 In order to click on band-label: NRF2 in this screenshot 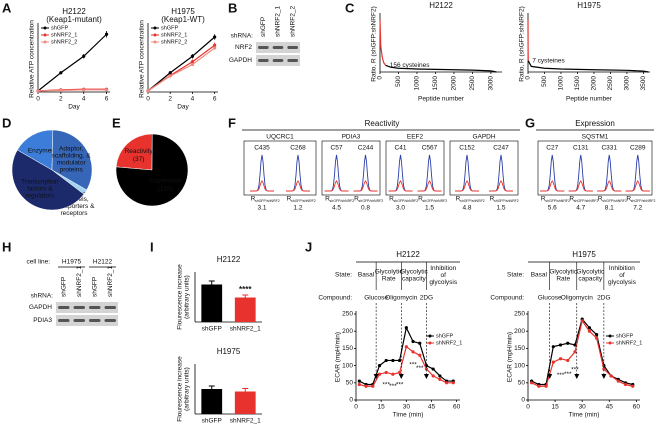, I will do `click(243, 47)`.